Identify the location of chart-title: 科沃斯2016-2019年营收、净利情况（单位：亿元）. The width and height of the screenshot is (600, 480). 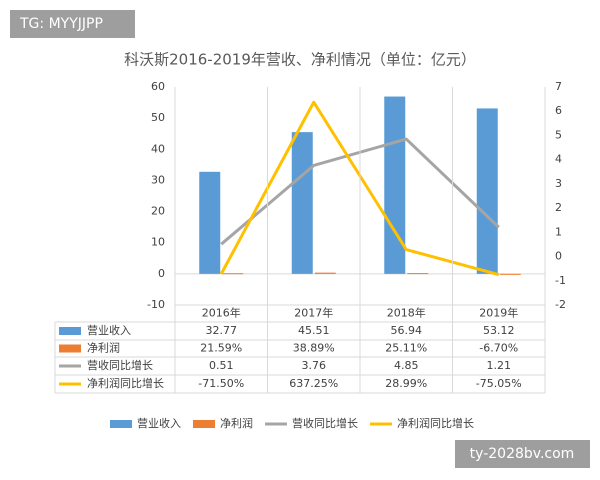
(300, 60).